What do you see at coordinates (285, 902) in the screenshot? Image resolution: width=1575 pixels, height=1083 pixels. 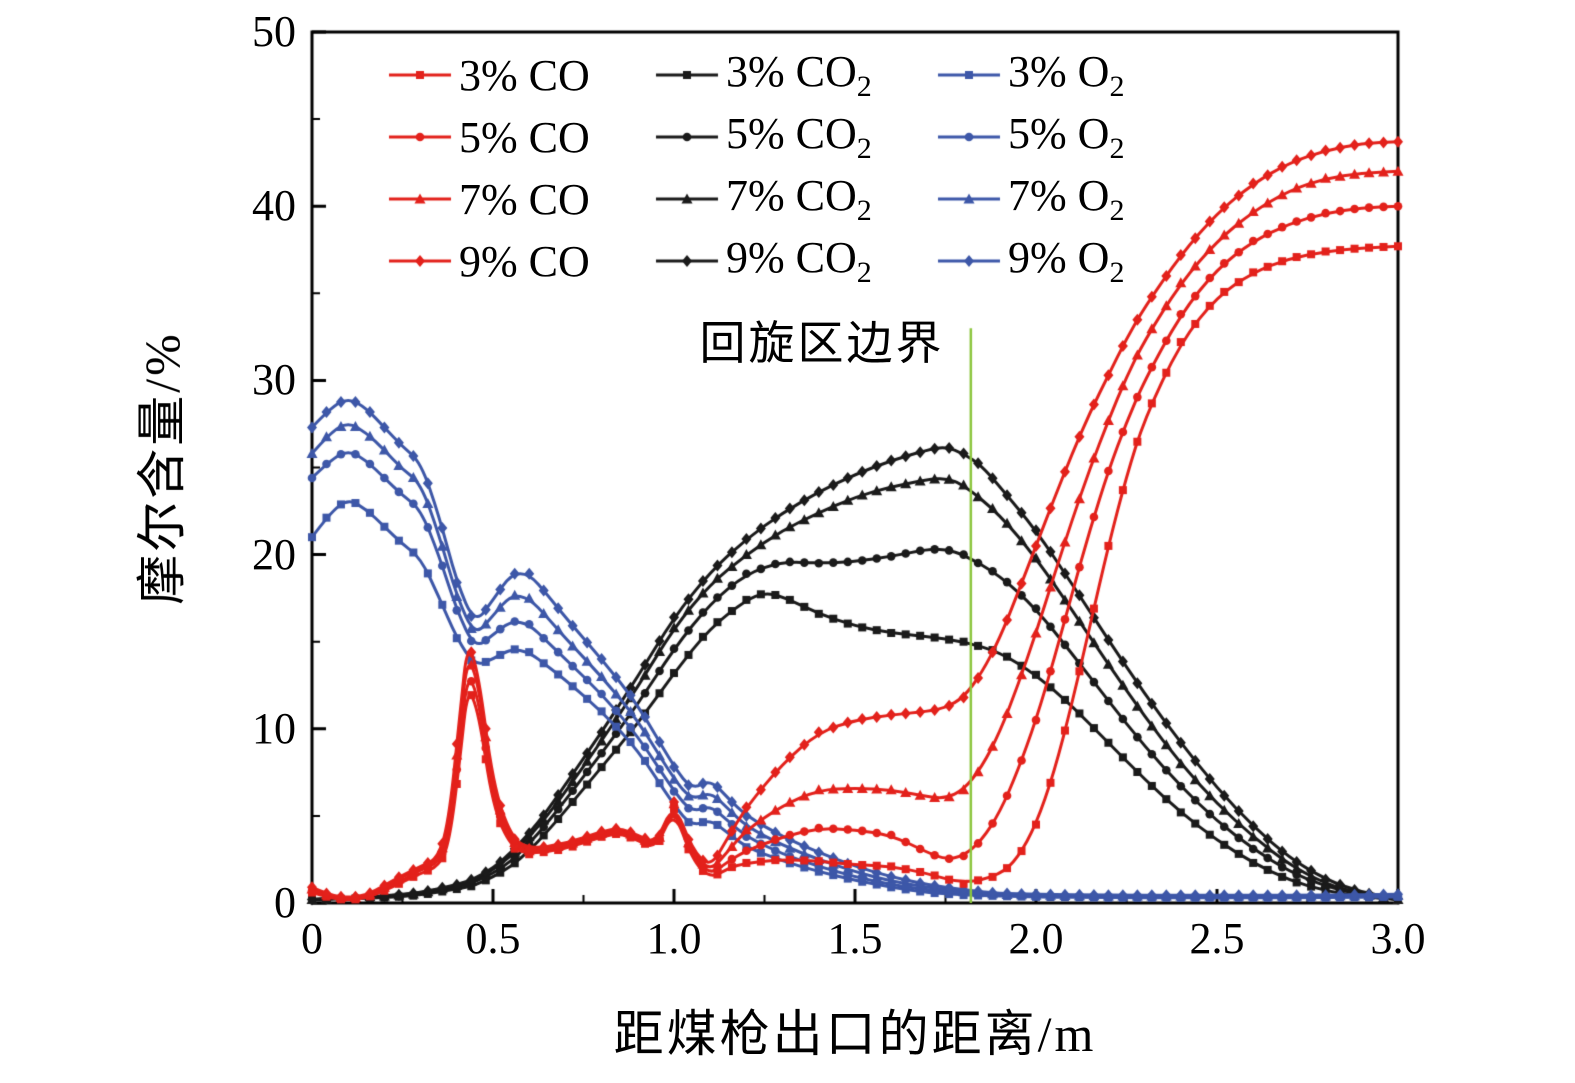 I see `y-tick-label: 0` at bounding box center [285, 902].